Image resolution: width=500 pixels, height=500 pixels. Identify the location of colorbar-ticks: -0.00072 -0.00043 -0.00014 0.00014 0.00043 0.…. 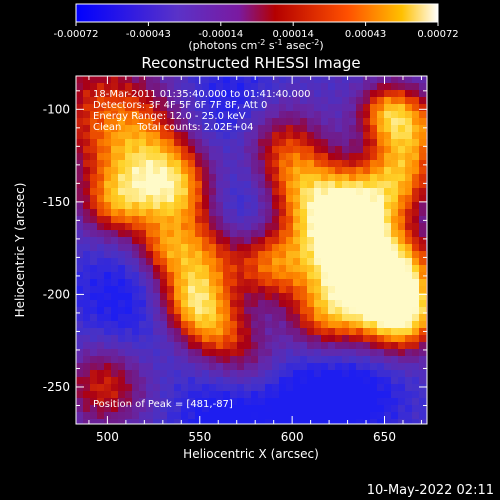
(256, 31).